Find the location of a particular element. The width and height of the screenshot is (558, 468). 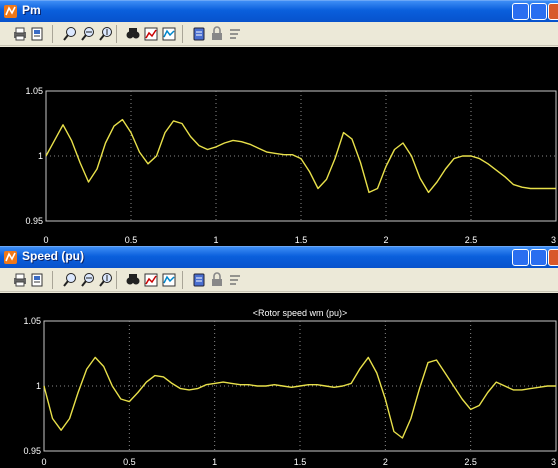

title-bar: Pm is located at coordinates (279, 11).